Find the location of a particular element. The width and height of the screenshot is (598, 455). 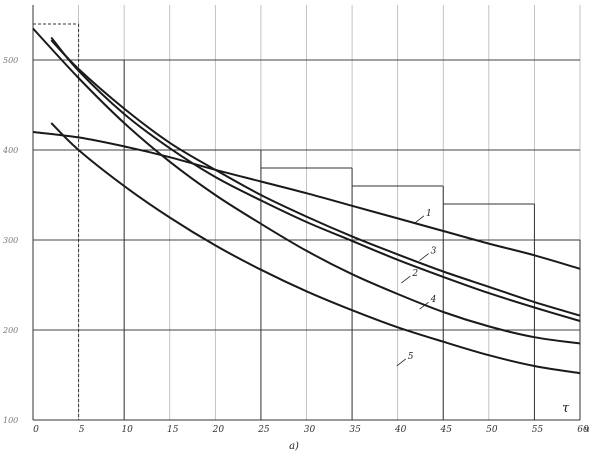

x-tick-label: 25 is located at coordinates (263, 430).